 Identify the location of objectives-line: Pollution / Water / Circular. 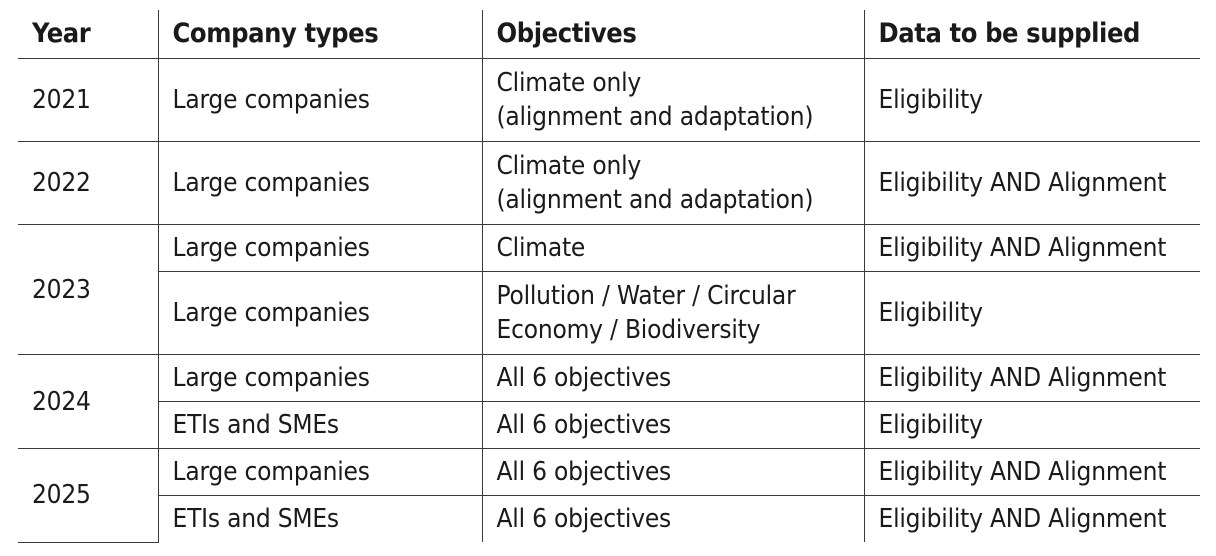
(646, 296).